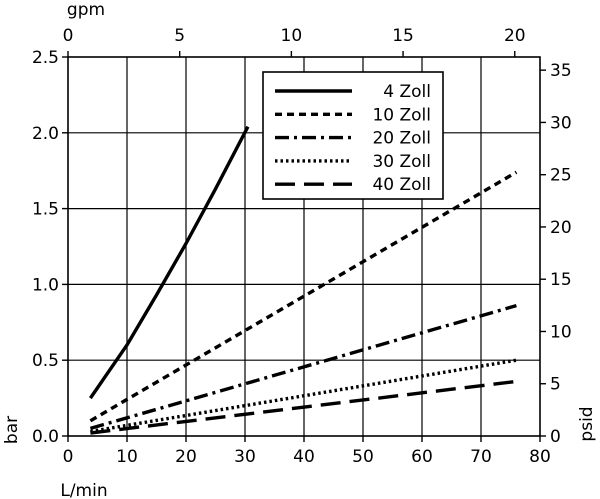 The height and width of the screenshot is (499, 600). What do you see at coordinates (363, 457) in the screenshot?
I see `x-bottom-tick-label: 50` at bounding box center [363, 457].